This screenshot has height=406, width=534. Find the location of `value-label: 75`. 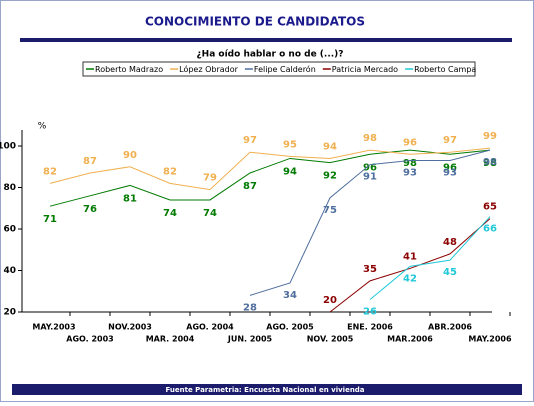

value-label: 75 is located at coordinates (330, 210).